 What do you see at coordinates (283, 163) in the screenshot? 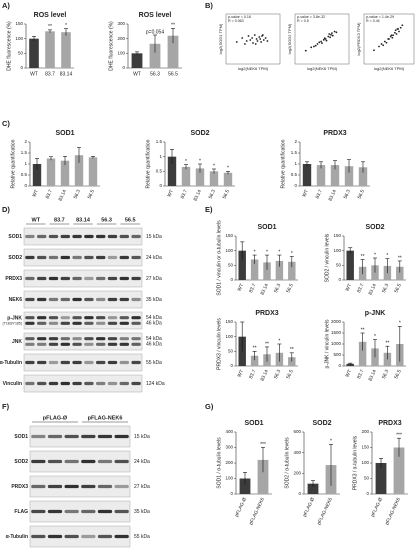
I see `y-axis-label: Relative quantification` at bounding box center [283, 163].